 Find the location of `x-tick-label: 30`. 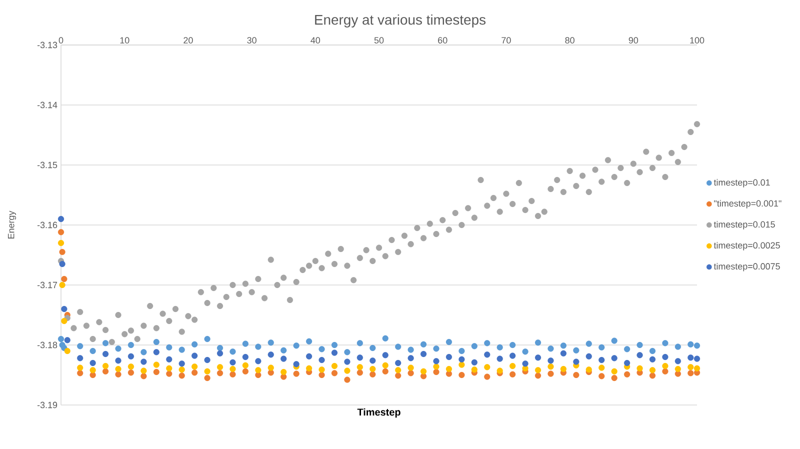

x-tick-label: 30 is located at coordinates (251, 40).